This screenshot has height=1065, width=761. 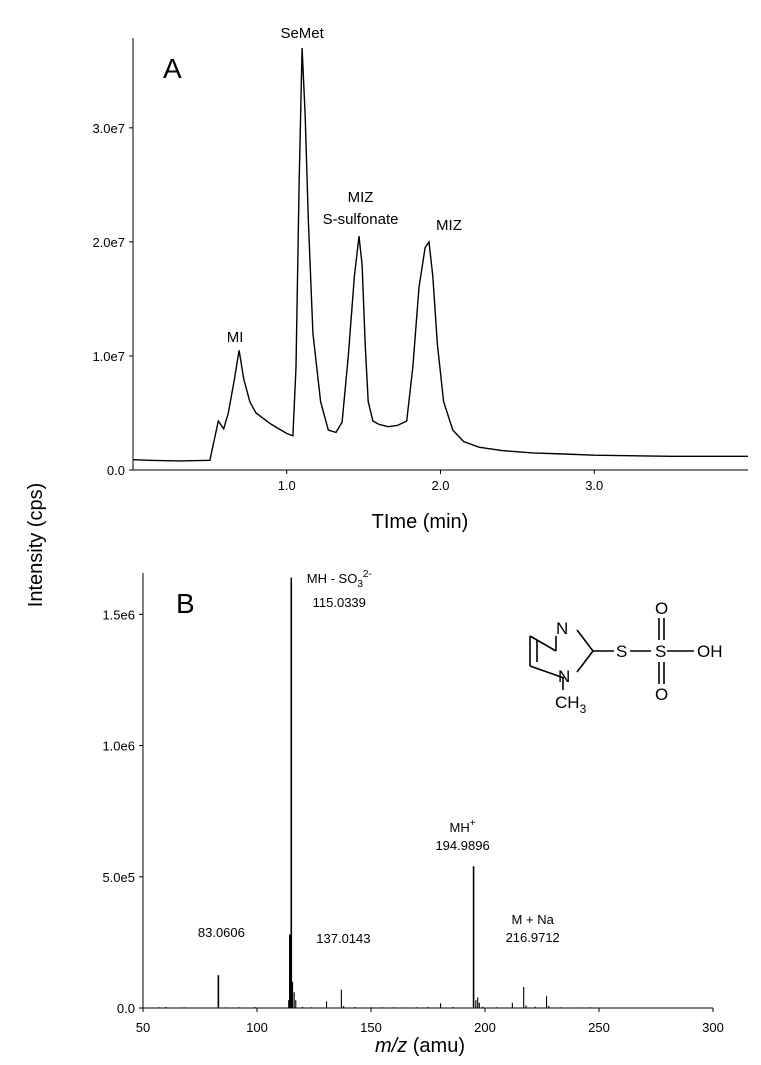 I want to click on panel-b-y-tick-label: 1.0e6, so click(x=118, y=746).